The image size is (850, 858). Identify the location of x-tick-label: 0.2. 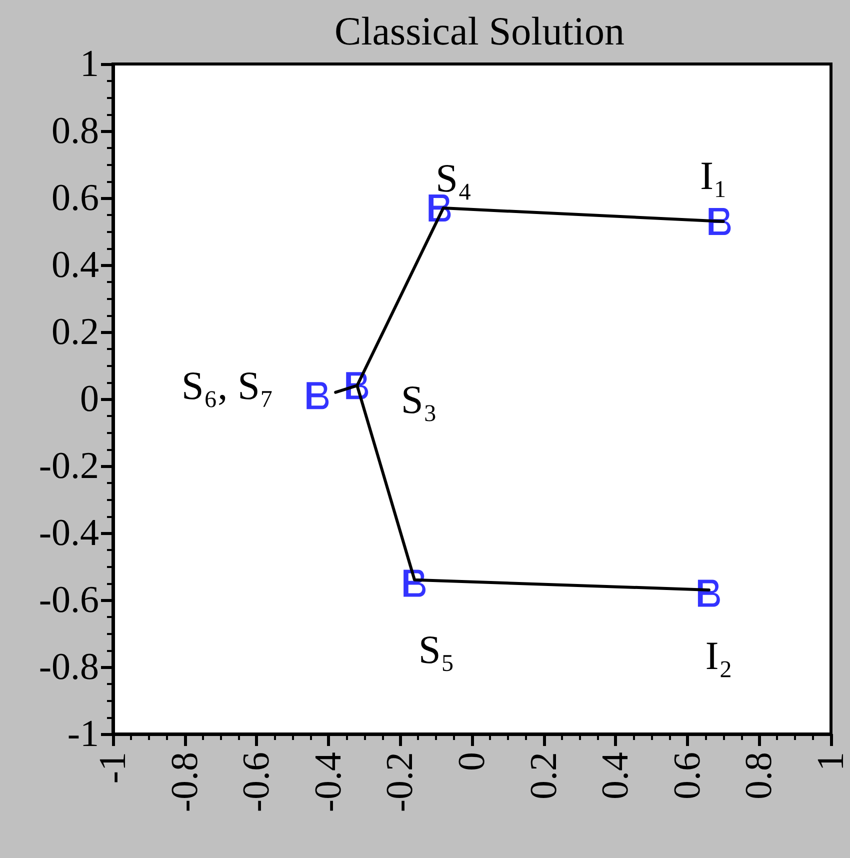
(543, 776).